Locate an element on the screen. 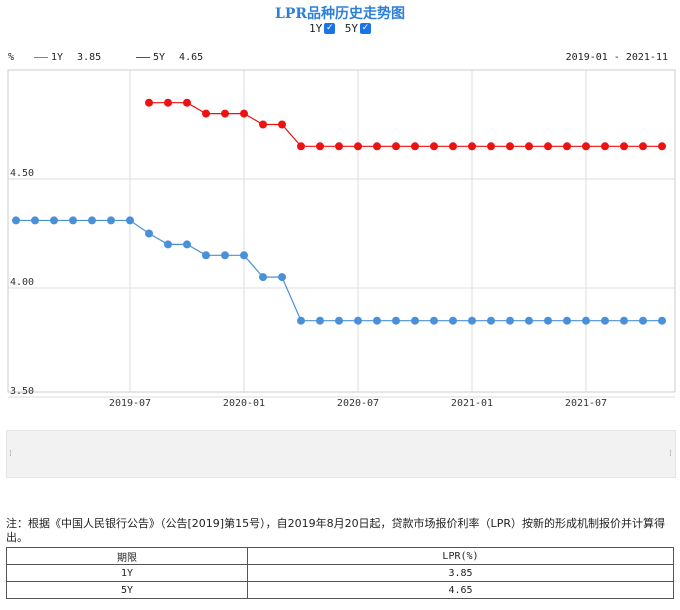  series-line-5y is located at coordinates (405, 124).